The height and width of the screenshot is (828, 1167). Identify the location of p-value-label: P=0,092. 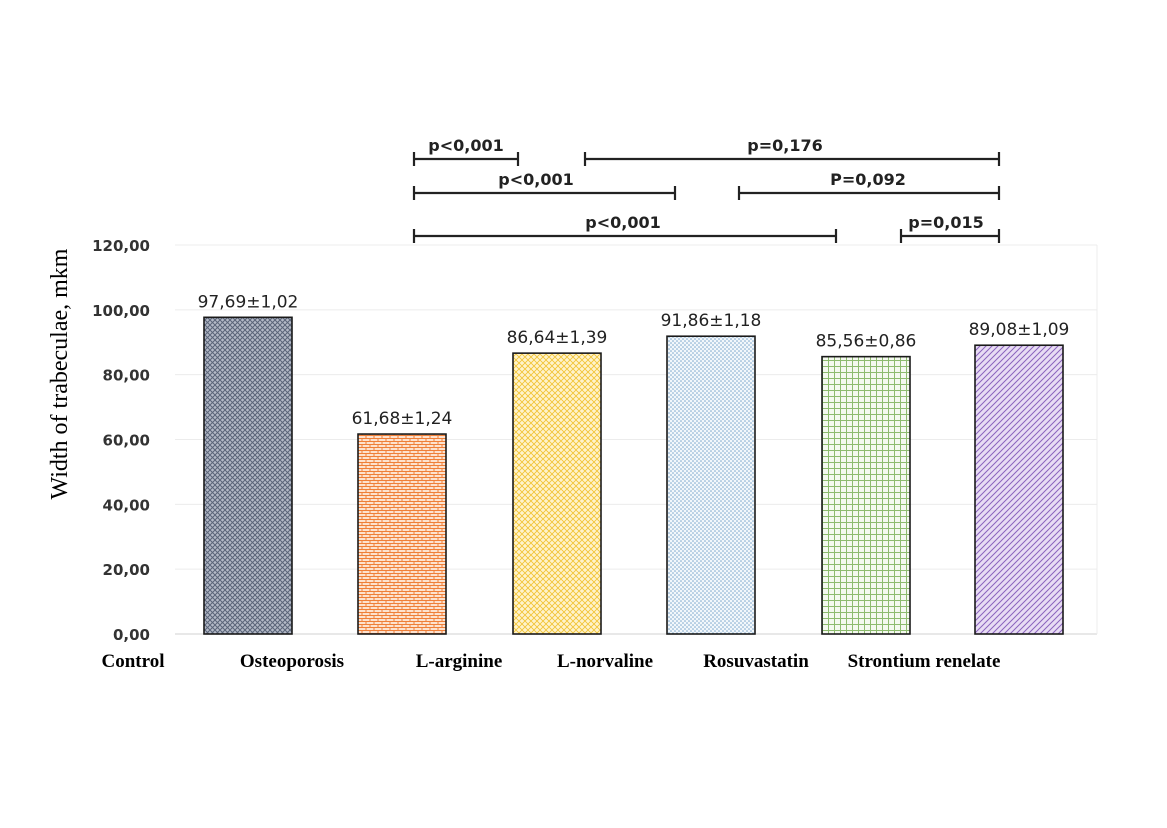
(868, 179).